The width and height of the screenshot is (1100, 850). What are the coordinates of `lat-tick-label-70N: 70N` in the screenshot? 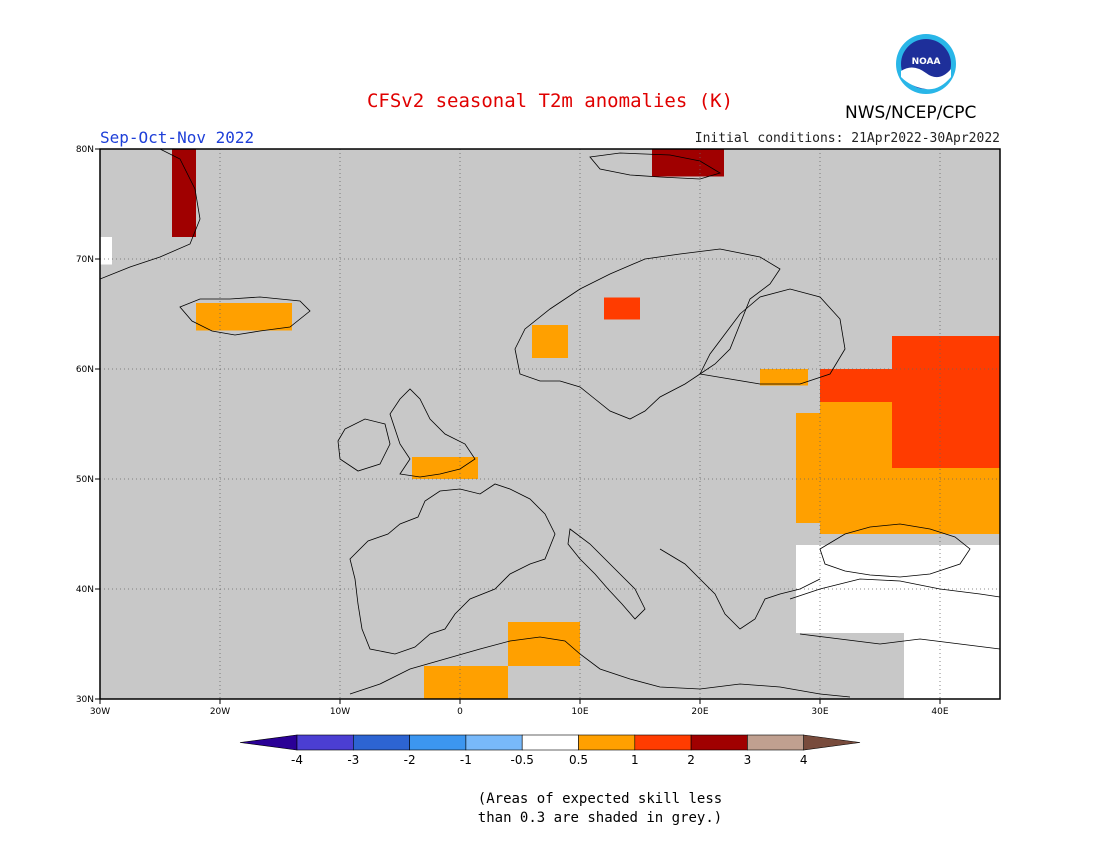 It's located at (85, 260).